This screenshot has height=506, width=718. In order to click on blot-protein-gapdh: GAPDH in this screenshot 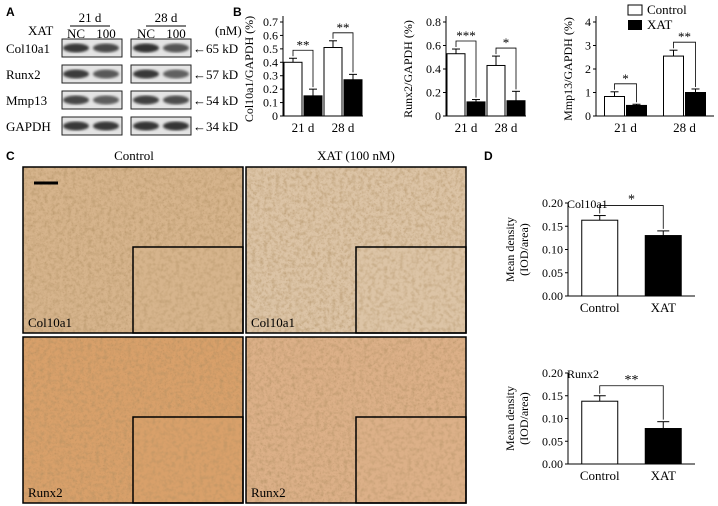, I will do `click(28, 126)`.